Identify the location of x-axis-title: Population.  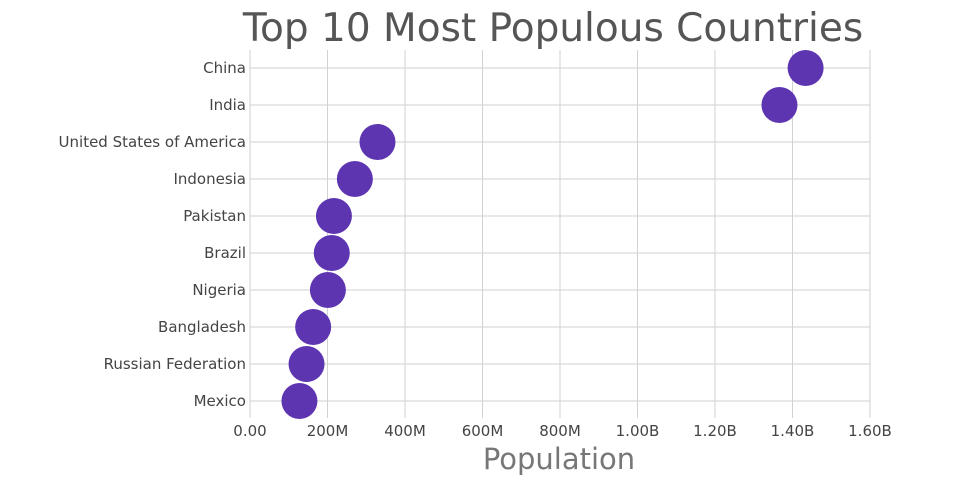
(559, 459).